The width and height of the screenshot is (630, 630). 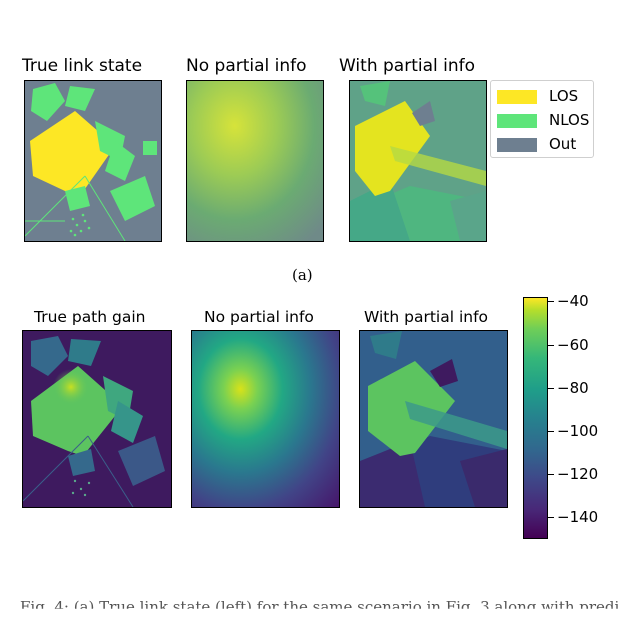 I want to click on title-no-partial-info-a: No partial info, so click(x=246, y=66).